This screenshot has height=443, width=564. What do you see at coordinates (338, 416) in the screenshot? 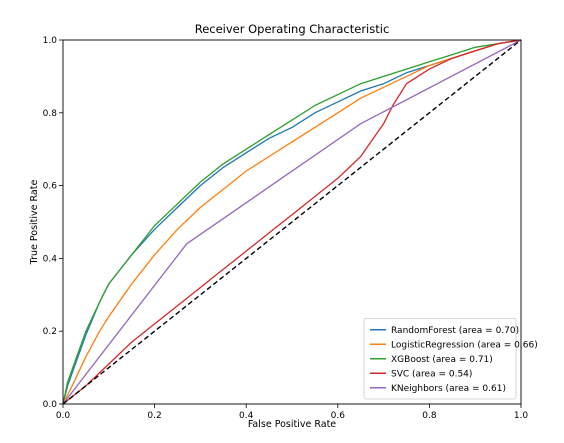
I see `x-tick-label: 0.6` at bounding box center [338, 416].